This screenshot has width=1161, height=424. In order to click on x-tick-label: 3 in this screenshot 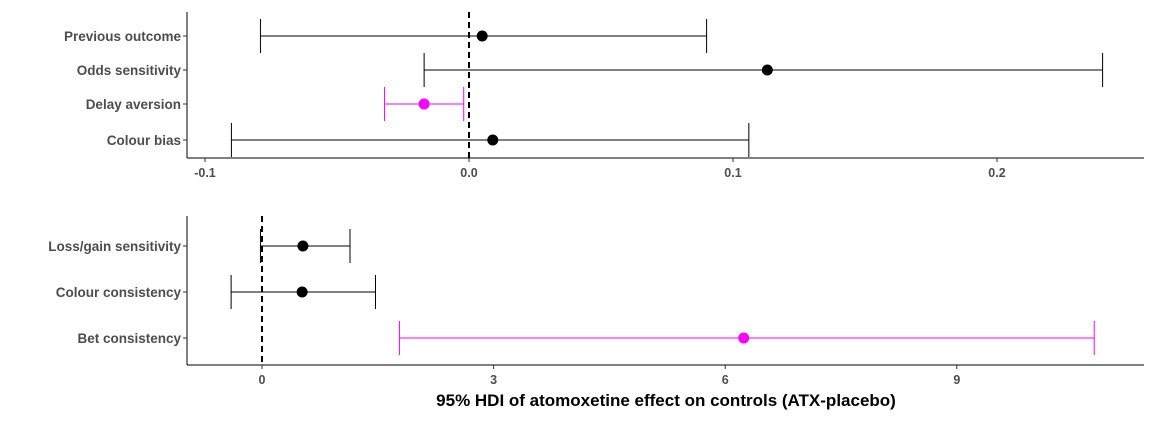, I will do `click(493, 380)`.